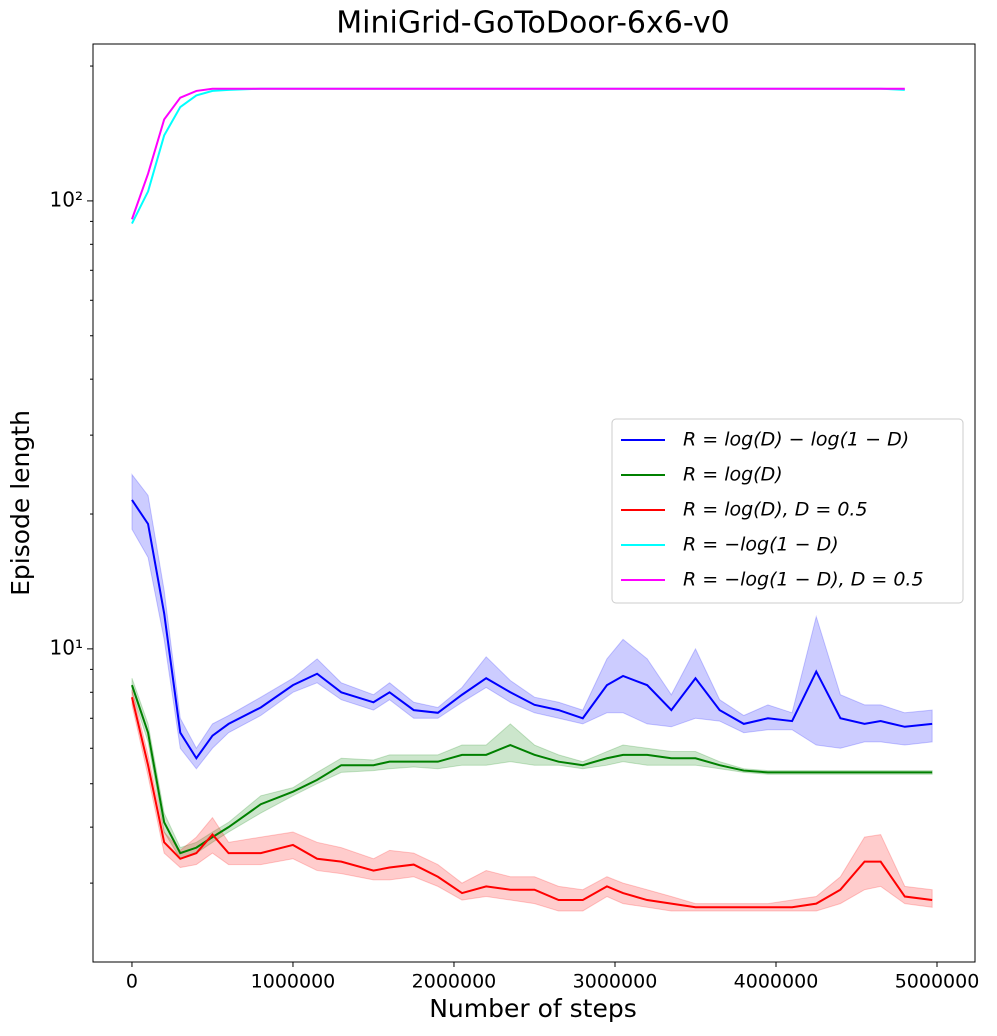 Image resolution: width=997 pixels, height=1036 pixels. What do you see at coordinates (615, 982) in the screenshot?
I see `x-tick-label: 3000000` at bounding box center [615, 982].